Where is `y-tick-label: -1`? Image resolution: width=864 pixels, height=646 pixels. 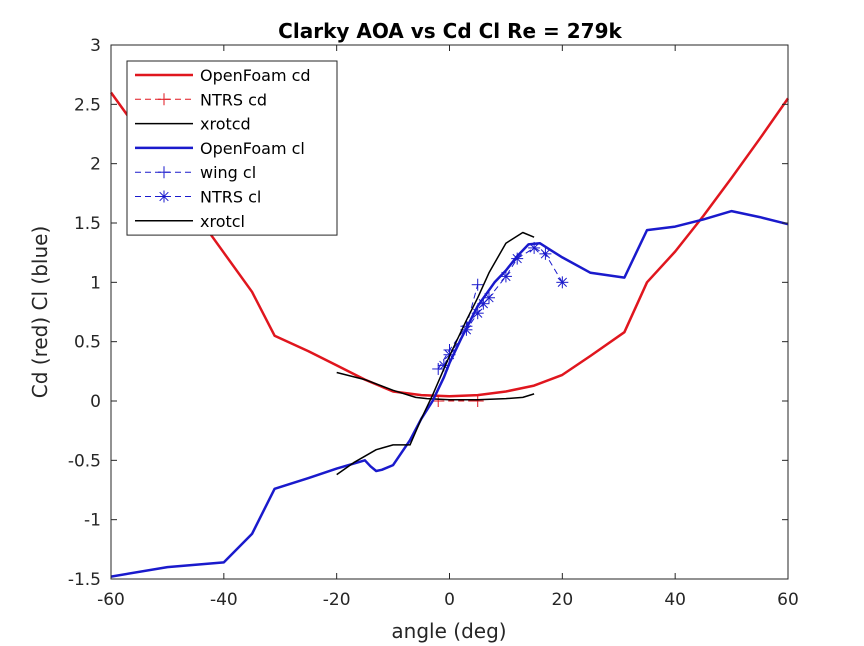
y-tick-label: -1 is located at coordinates (92, 521).